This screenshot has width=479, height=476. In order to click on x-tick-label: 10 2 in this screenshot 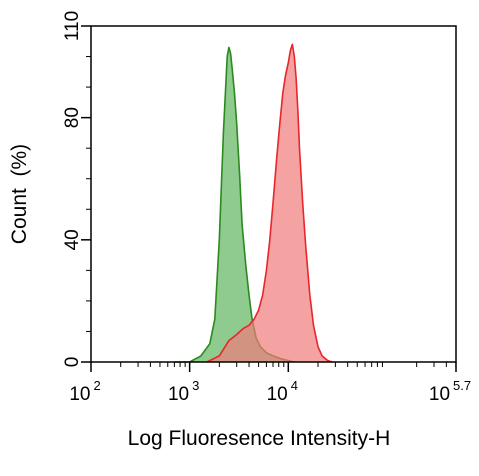, I will do `click(84, 391)`.